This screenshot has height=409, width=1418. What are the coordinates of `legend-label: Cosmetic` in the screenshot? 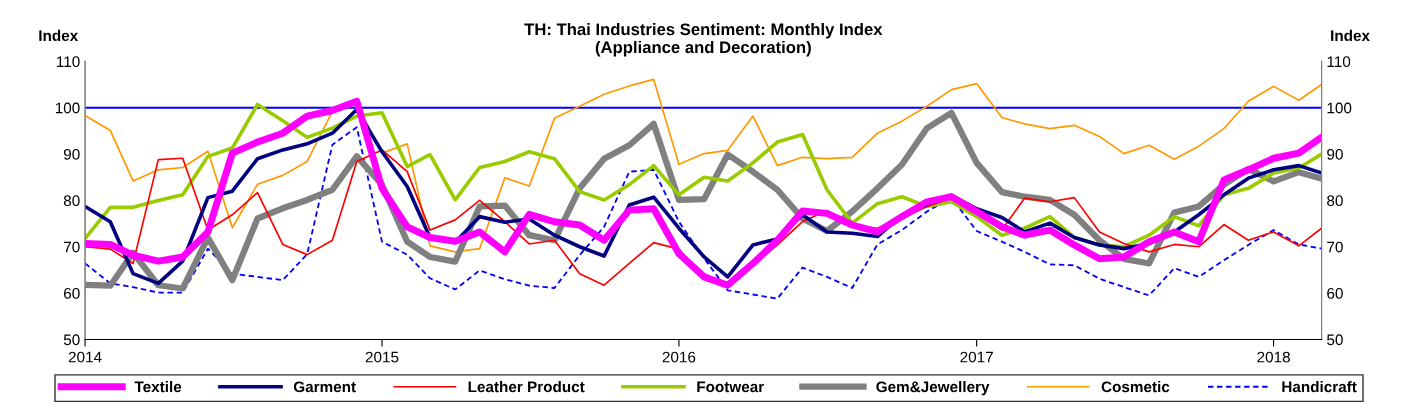 It's located at (1135, 387).